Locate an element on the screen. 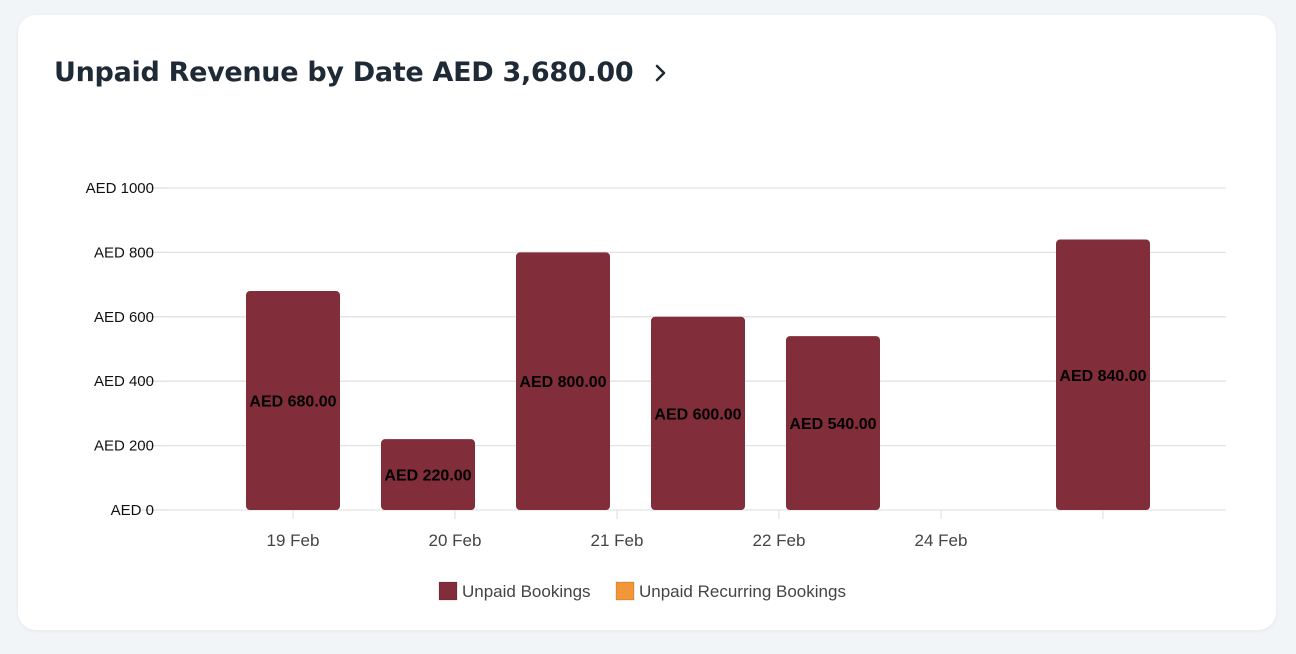 The image size is (1296, 654). x-tick-label: 21 Feb is located at coordinates (617, 540).